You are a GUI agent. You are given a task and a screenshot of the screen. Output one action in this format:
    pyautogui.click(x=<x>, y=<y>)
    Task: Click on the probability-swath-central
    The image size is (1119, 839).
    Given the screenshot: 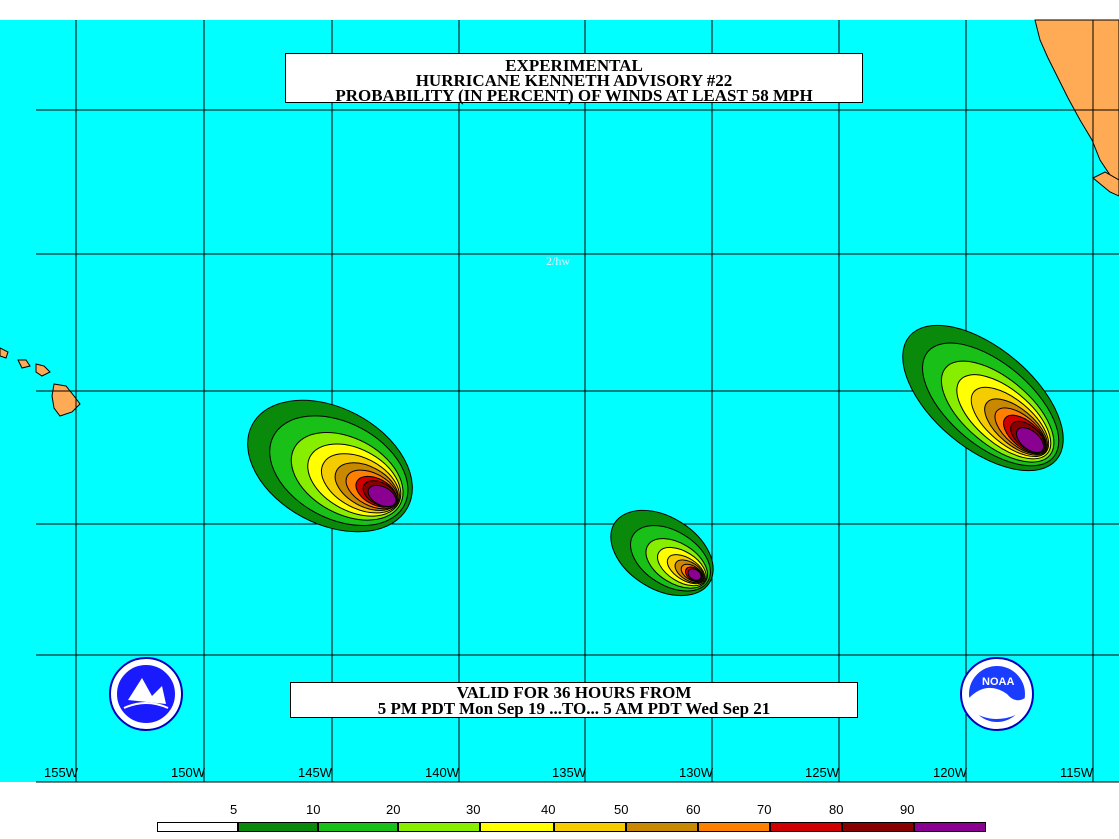 What is the action you would take?
    pyautogui.click(x=662, y=553)
    